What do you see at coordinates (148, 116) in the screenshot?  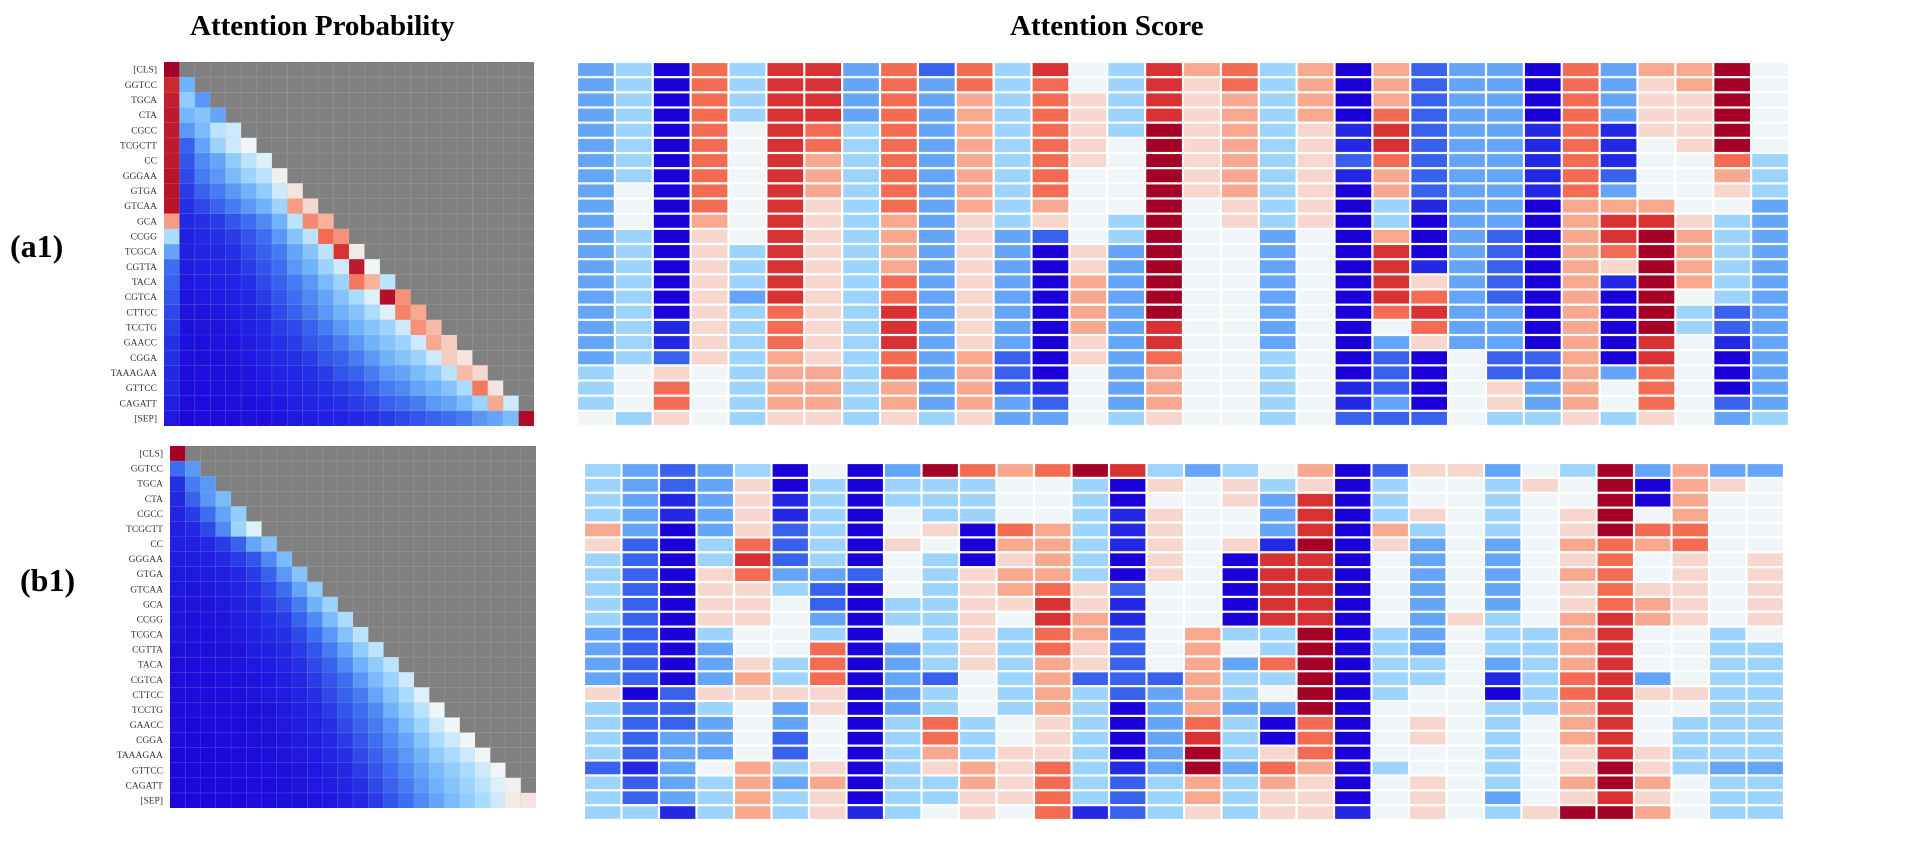 I see `token-label: CTA` at bounding box center [148, 116].